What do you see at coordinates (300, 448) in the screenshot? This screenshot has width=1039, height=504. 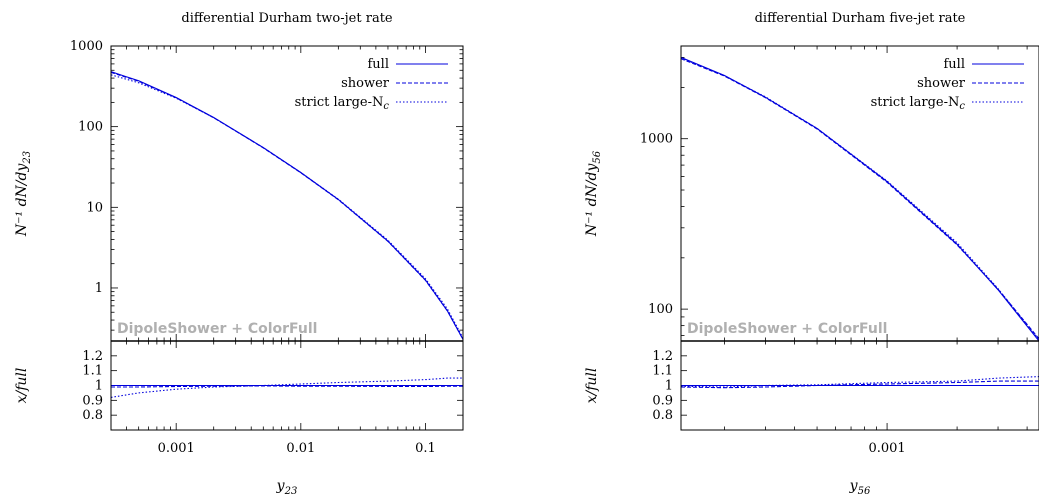 I see `x-tick-label: 0.01` at bounding box center [300, 448].